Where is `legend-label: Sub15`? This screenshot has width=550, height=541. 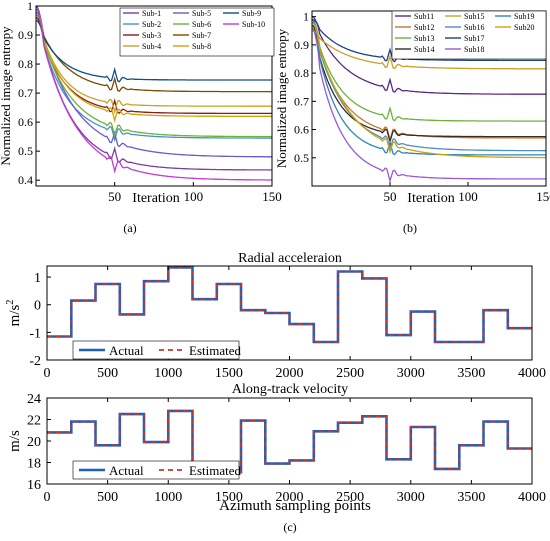 legend-label: Sub15 is located at coordinates (474, 16).